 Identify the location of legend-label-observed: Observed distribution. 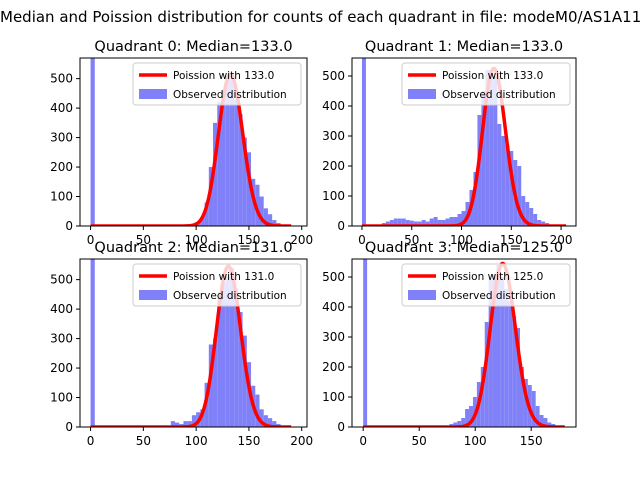
(499, 296).